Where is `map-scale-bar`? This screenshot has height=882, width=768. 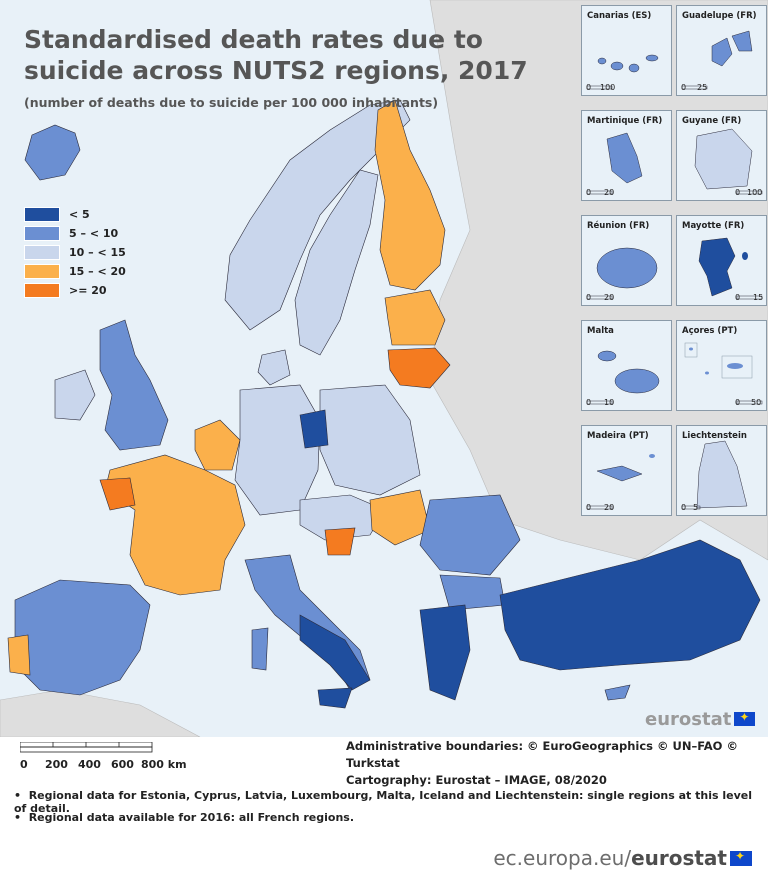 map-scale-bar is located at coordinates (86, 747).